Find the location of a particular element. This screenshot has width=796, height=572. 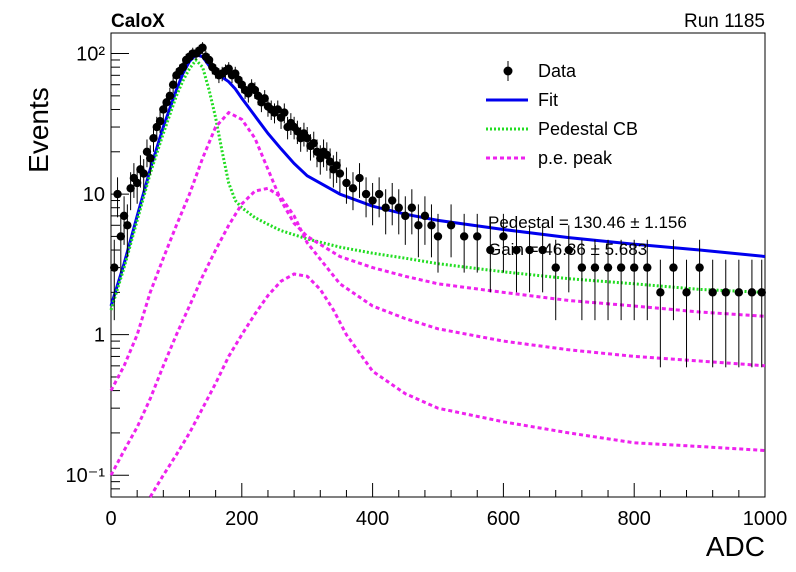

legend-label: Pedestal CB is located at coordinates (588, 129).